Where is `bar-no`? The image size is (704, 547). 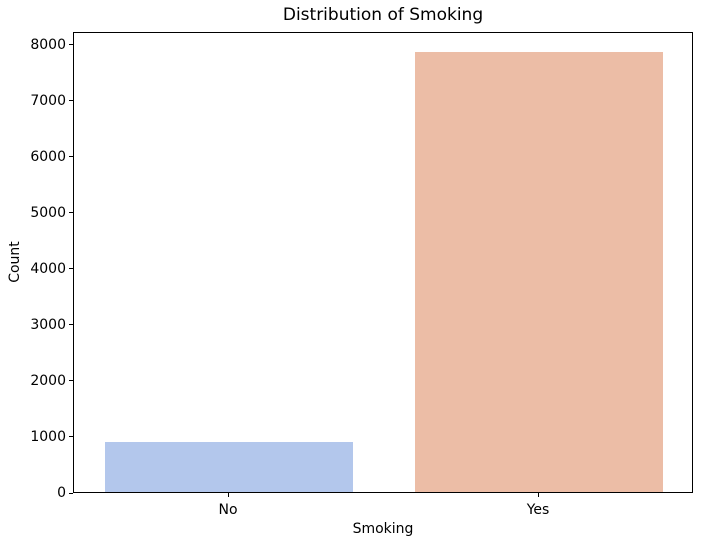 bar-no is located at coordinates (229, 466).